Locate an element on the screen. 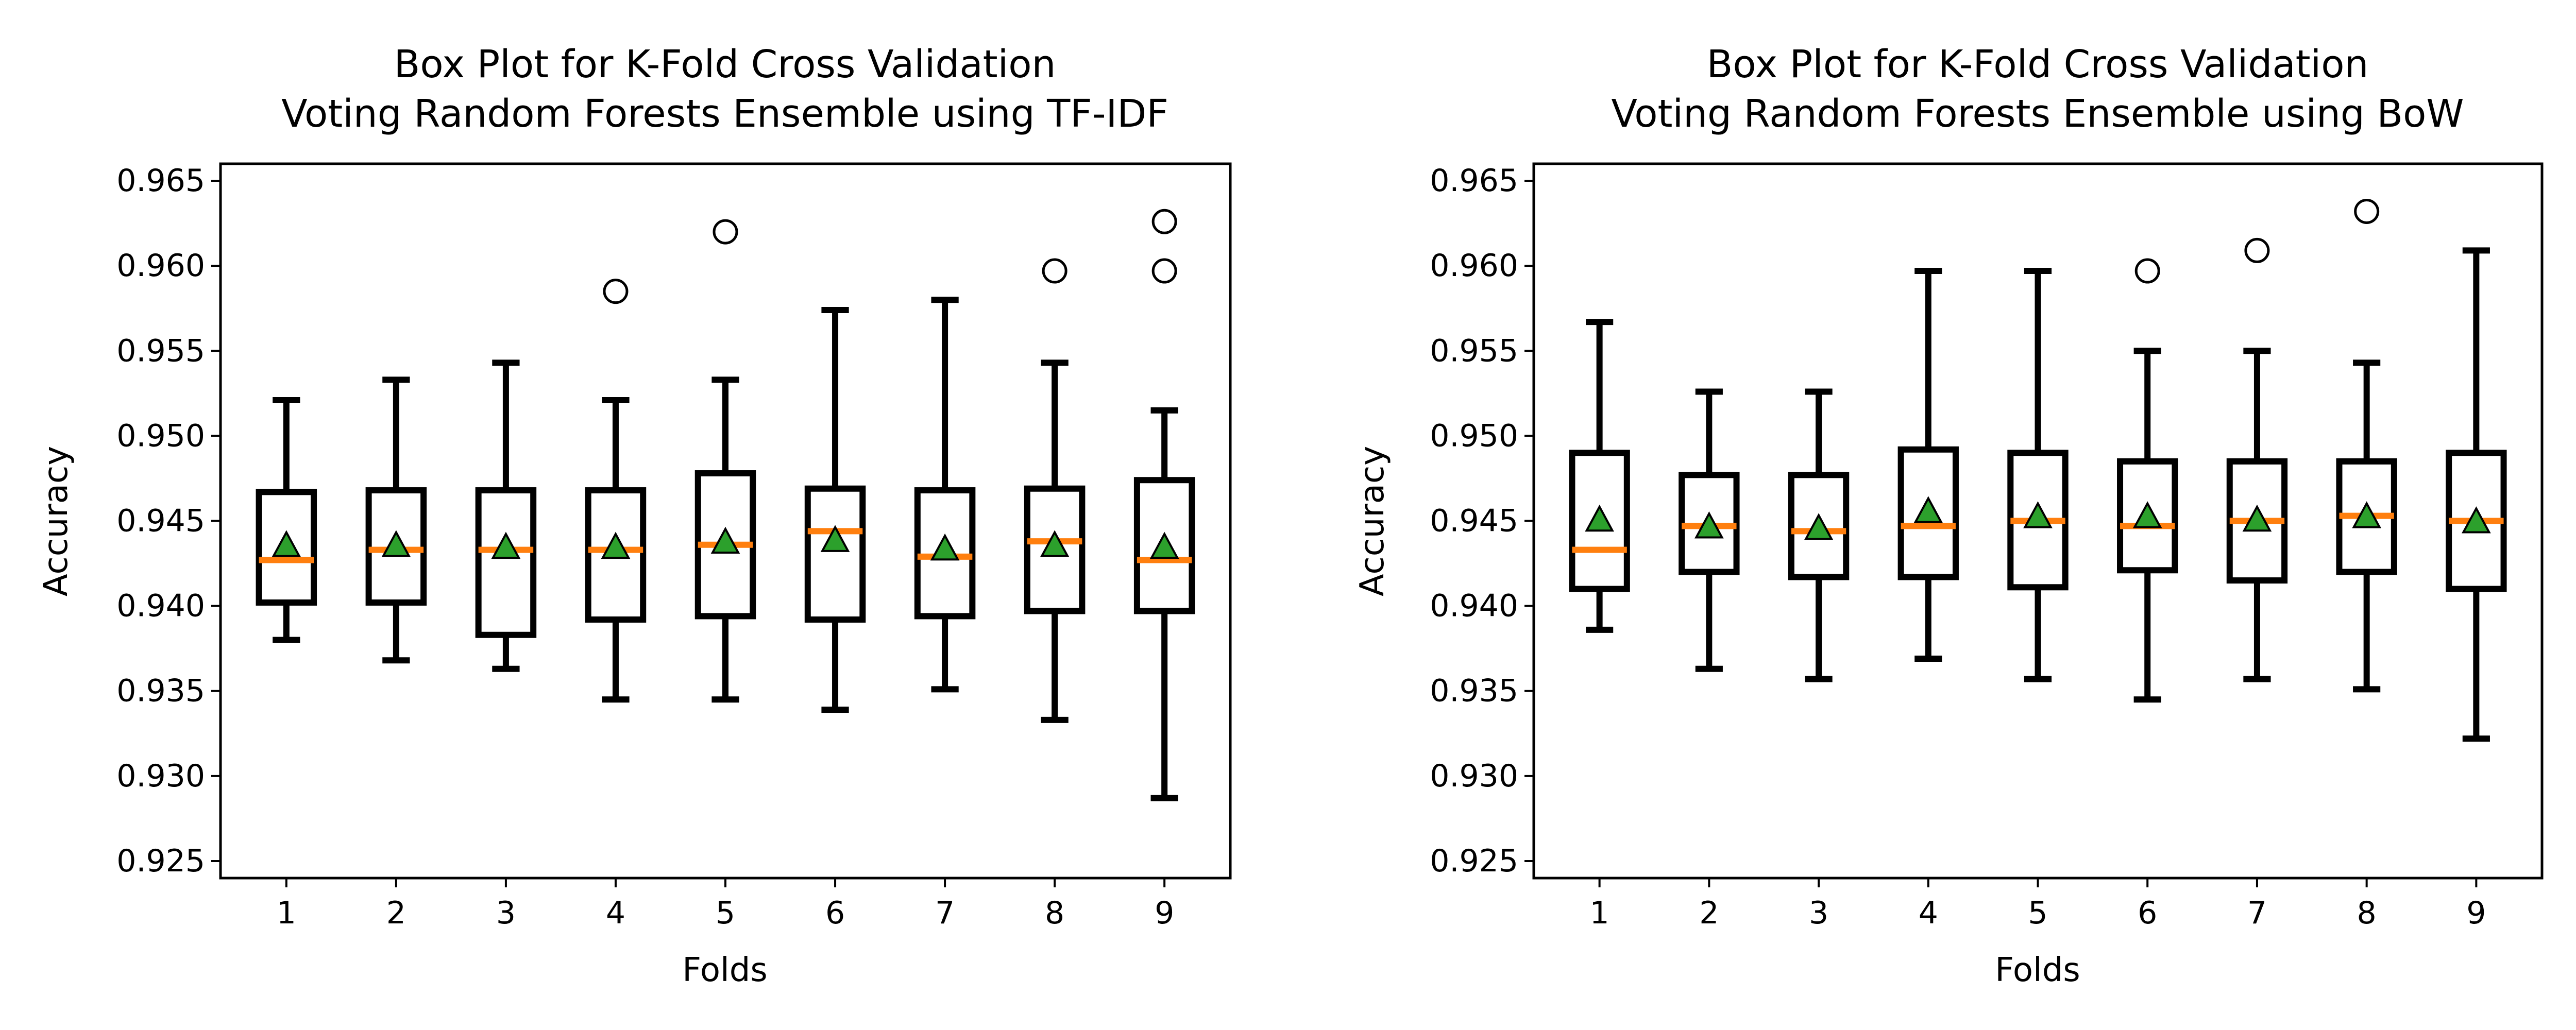 The image size is (2576, 1030). x-tick-label: 1 is located at coordinates (286, 913).